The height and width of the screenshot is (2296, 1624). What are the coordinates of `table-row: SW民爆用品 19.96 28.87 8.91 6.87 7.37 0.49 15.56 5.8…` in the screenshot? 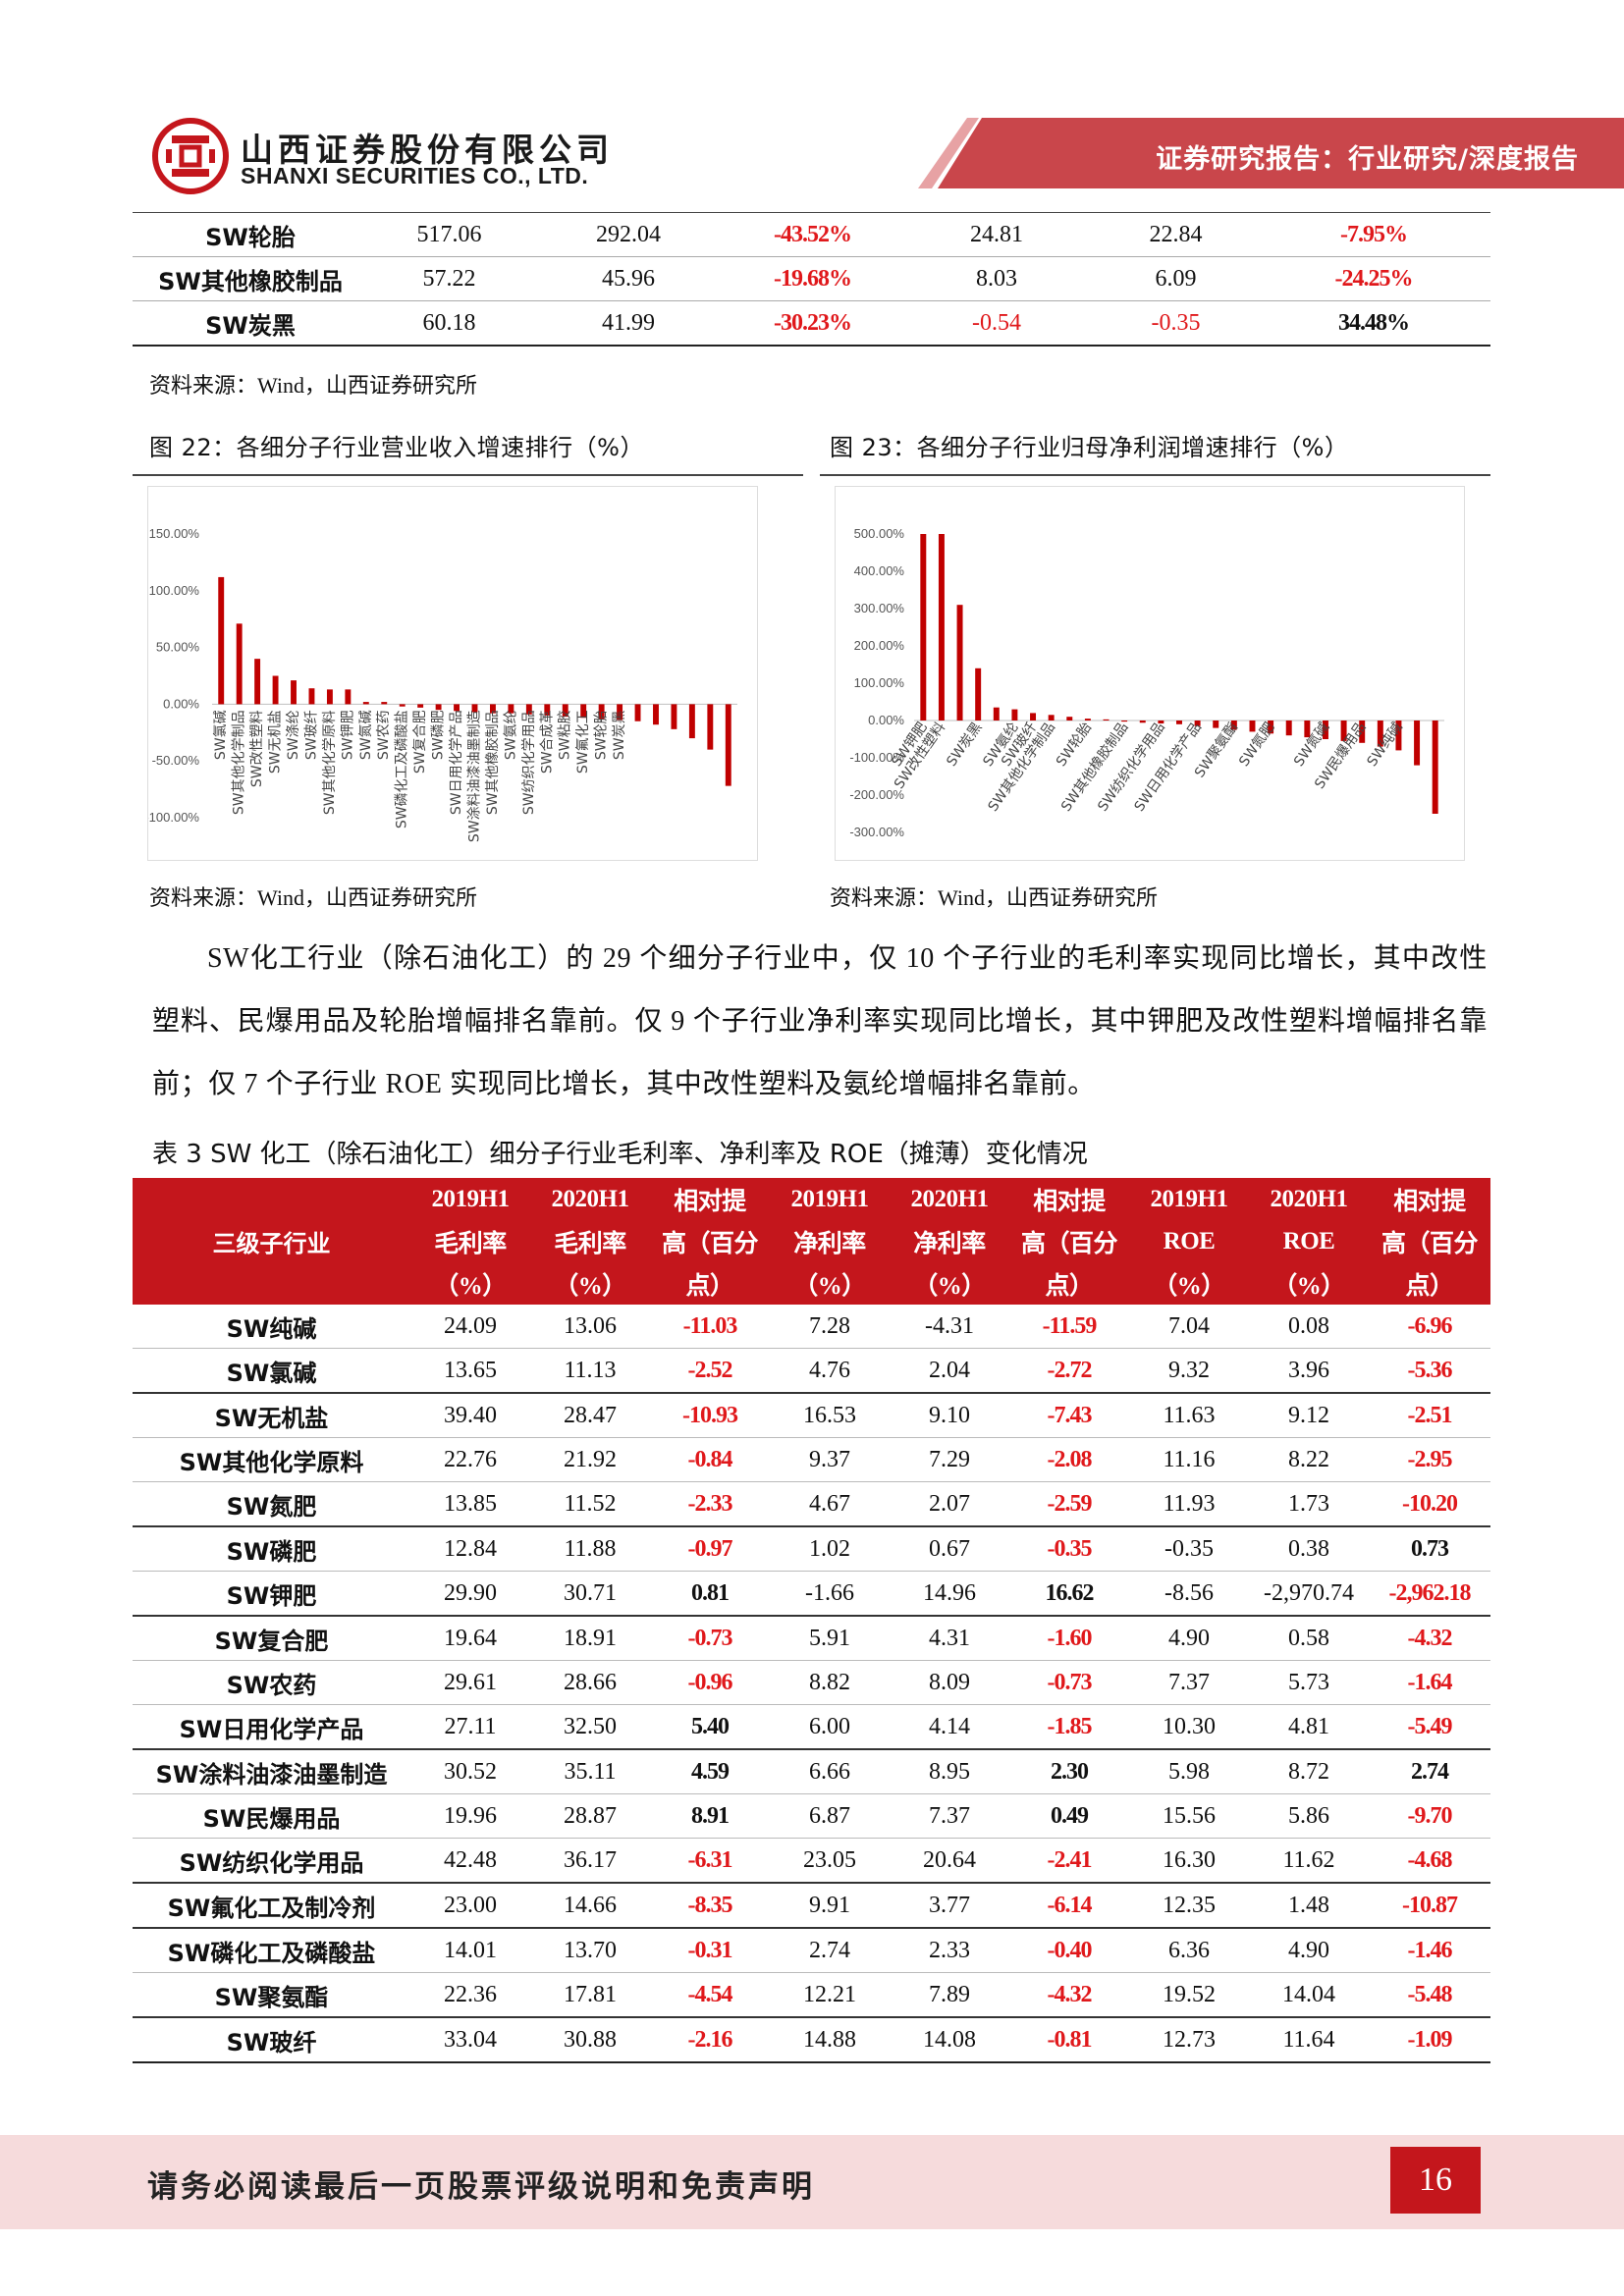 It's located at (811, 1816).